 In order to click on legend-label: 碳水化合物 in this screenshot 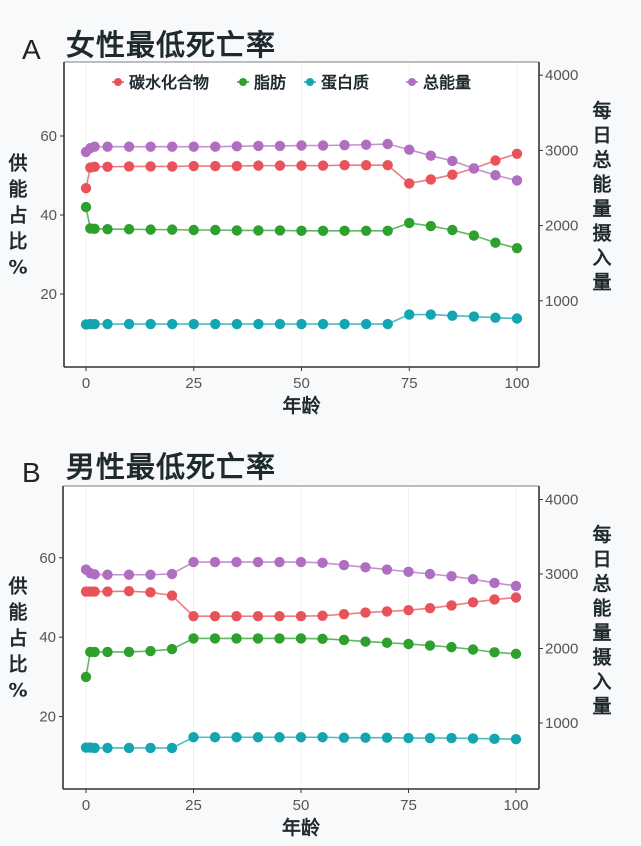, I will do `click(169, 82)`.